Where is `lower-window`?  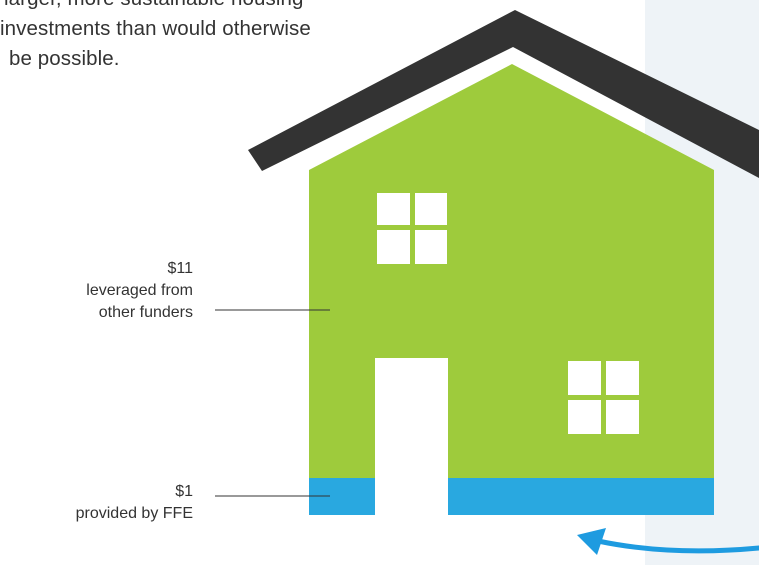
lower-window is located at coordinates (603, 397).